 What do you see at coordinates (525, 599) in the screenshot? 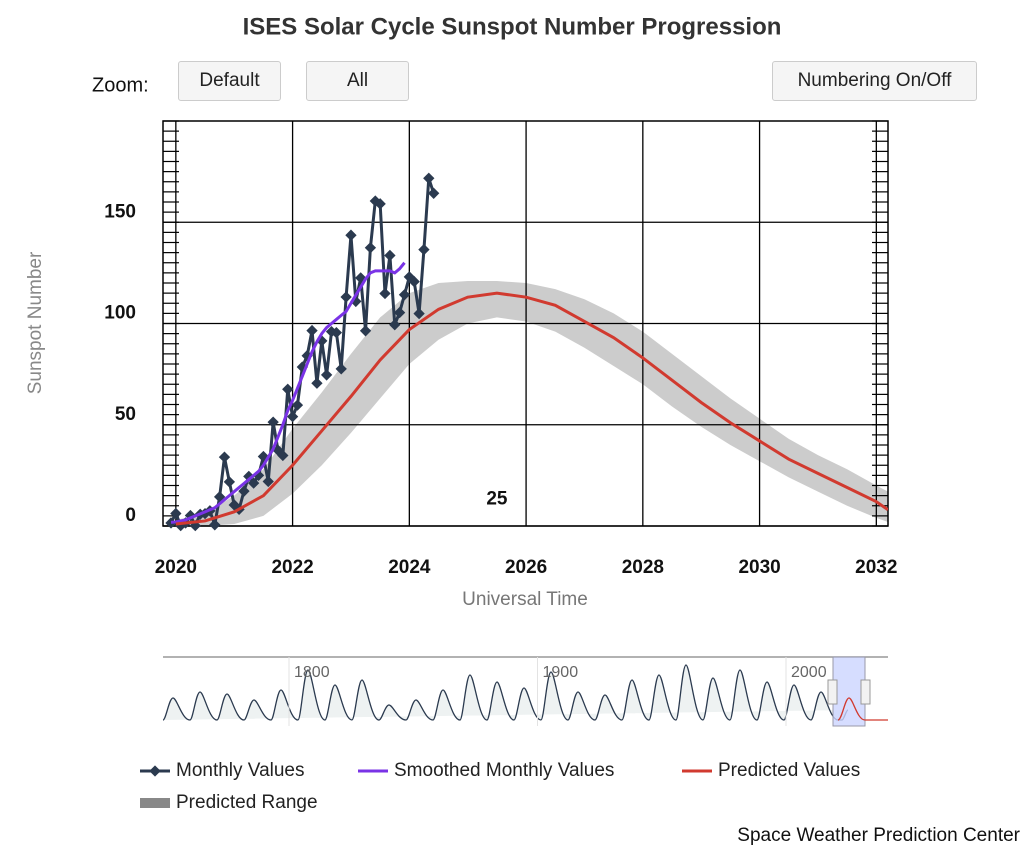
I see `x-axis-title: Universal Time` at bounding box center [525, 599].